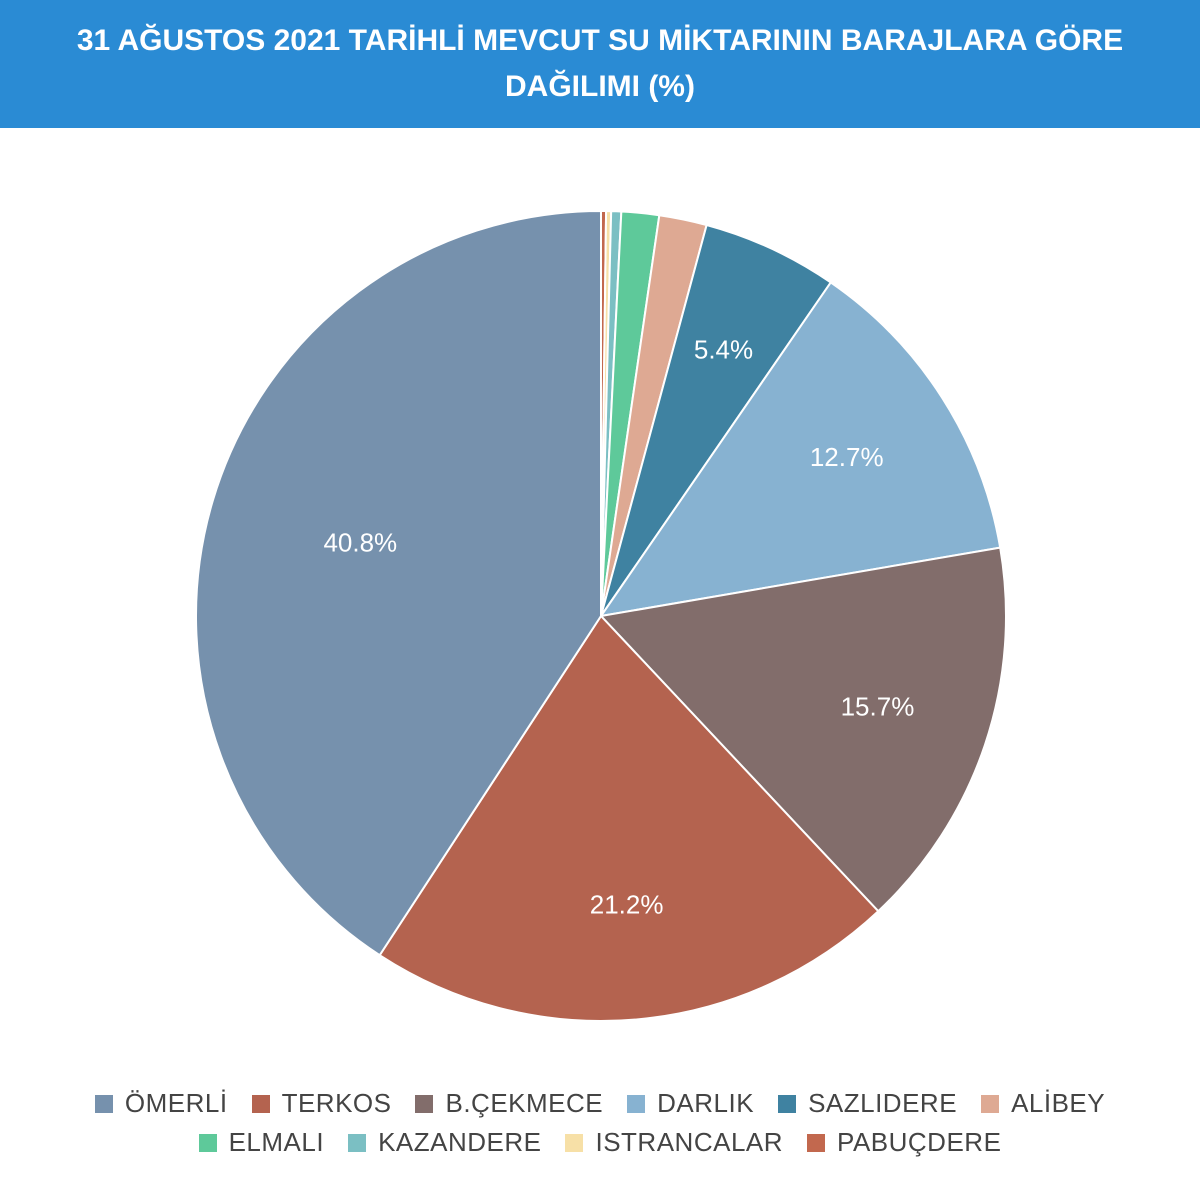  What do you see at coordinates (878, 707) in the screenshot?
I see `slice-label-b.çekmece: 15.7%` at bounding box center [878, 707].